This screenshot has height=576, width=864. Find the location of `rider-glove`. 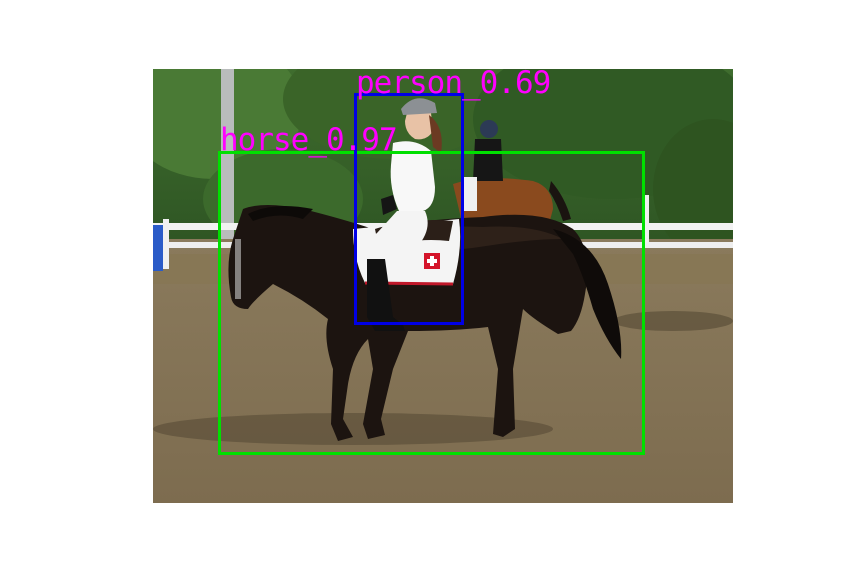

rider-glove is located at coordinates (389, 205).